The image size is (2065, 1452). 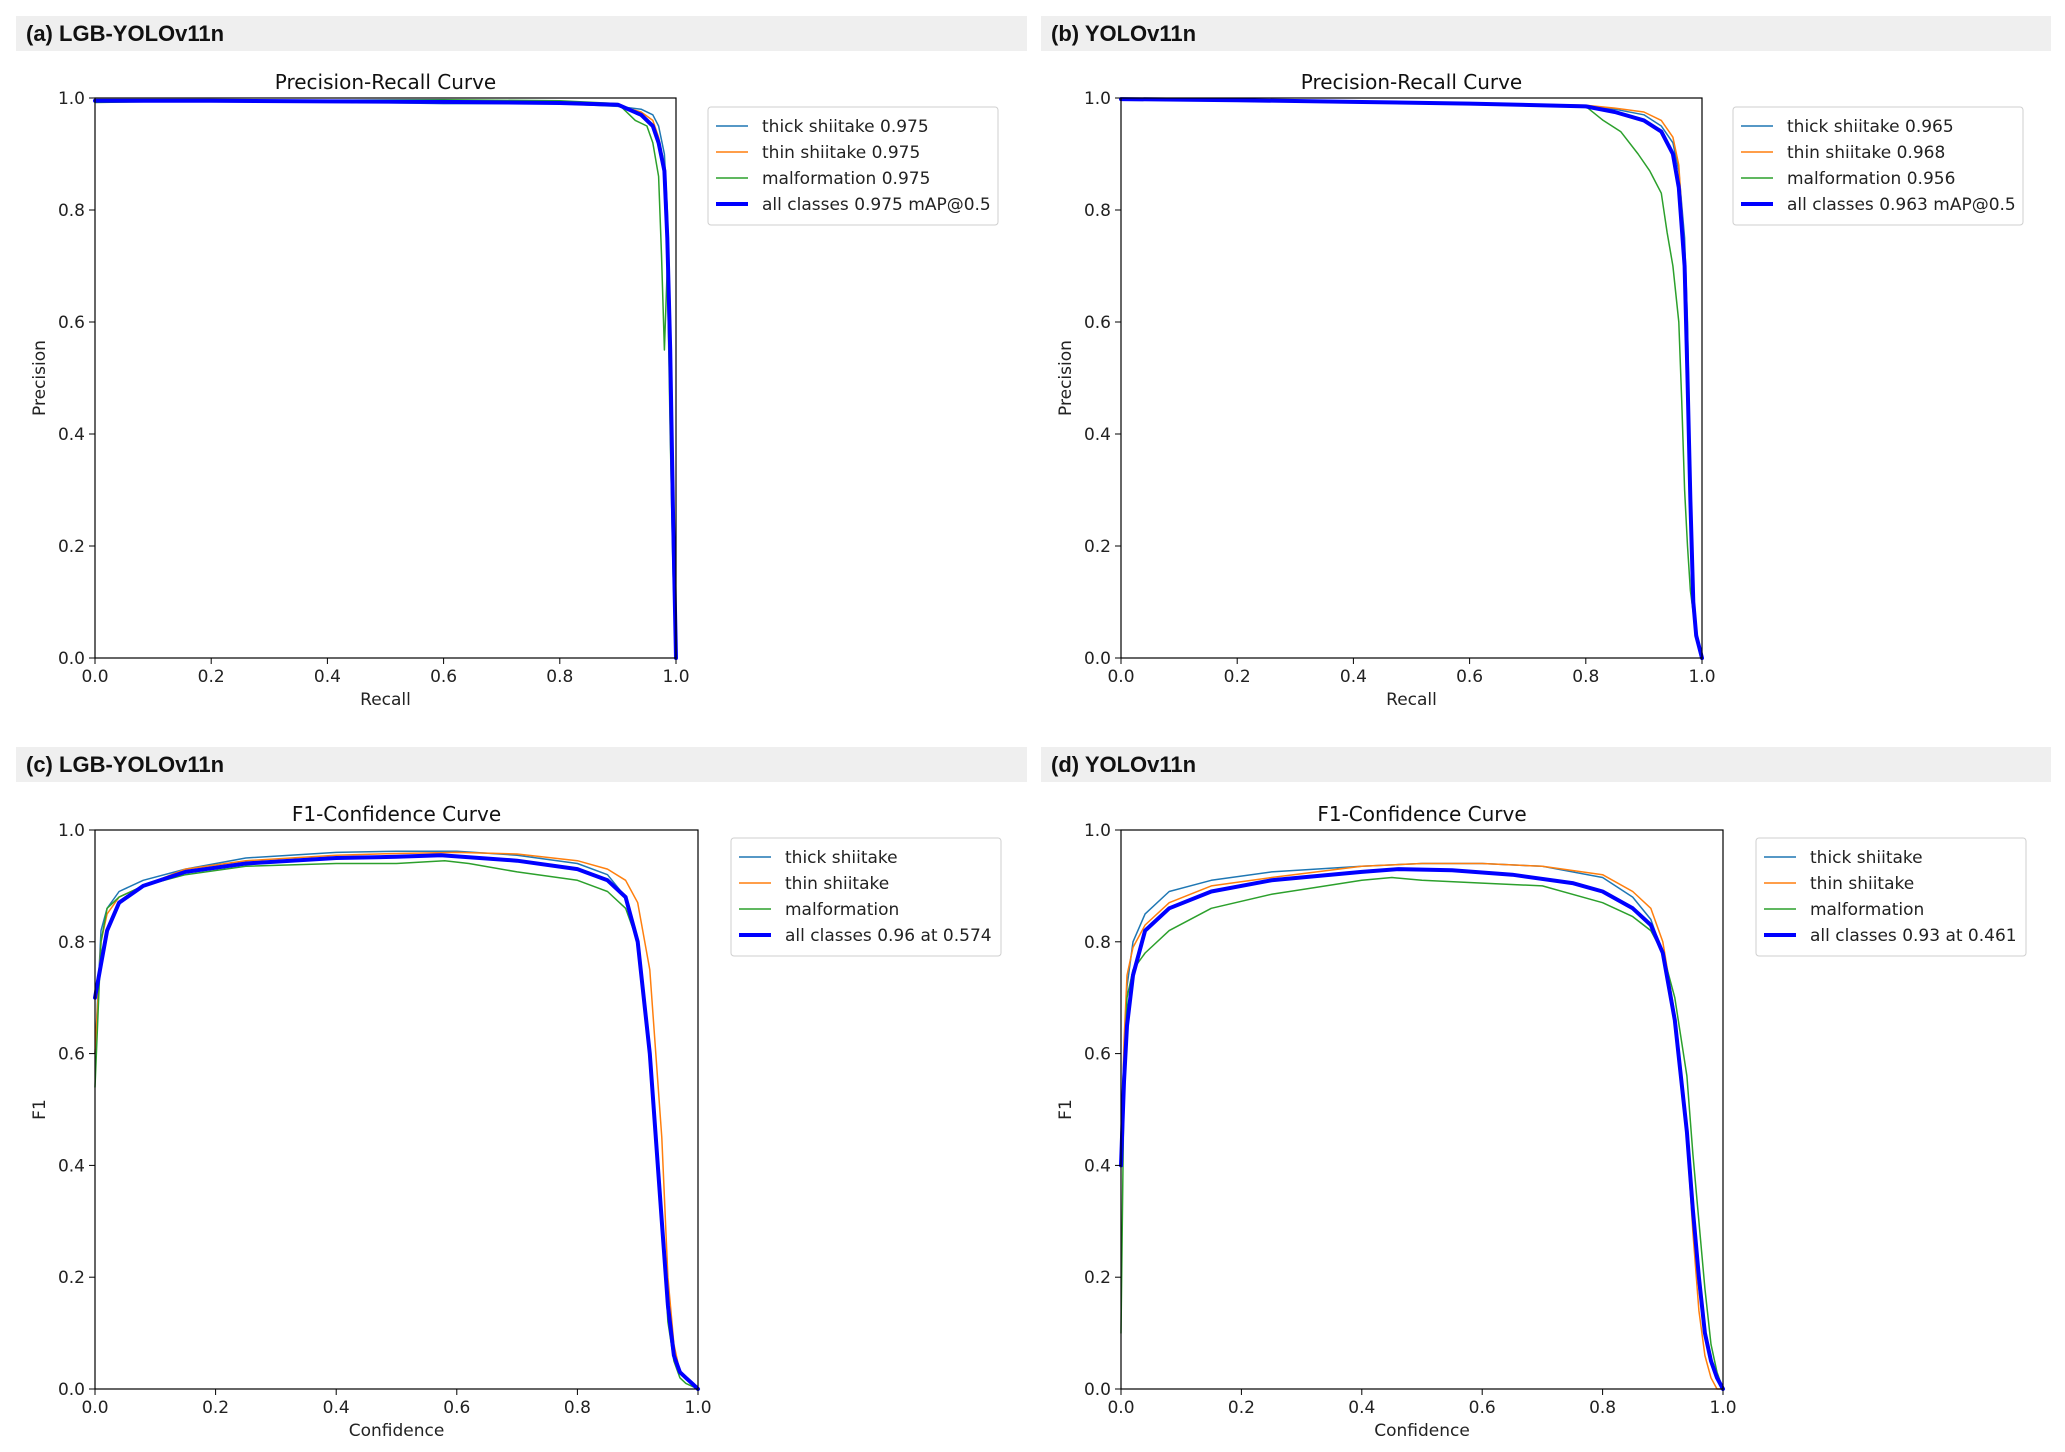 I want to click on legend-entry: all classes 0.93 at 0.461, so click(x=1913, y=936).